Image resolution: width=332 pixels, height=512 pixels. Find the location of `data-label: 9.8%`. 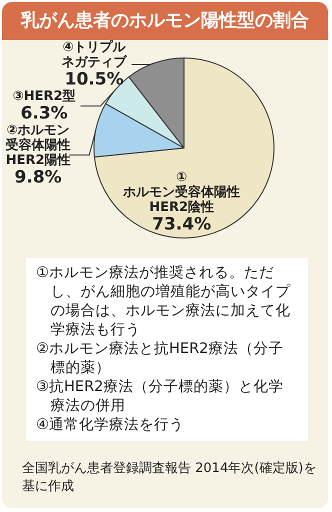

data-label: 9.8% is located at coordinates (38, 178).